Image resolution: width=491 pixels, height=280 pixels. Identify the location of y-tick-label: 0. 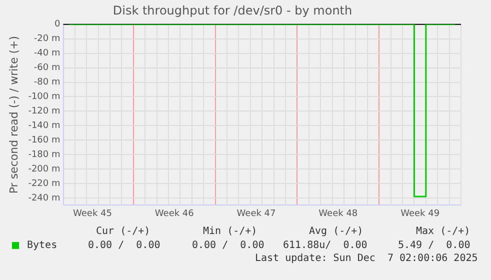
(57, 25).